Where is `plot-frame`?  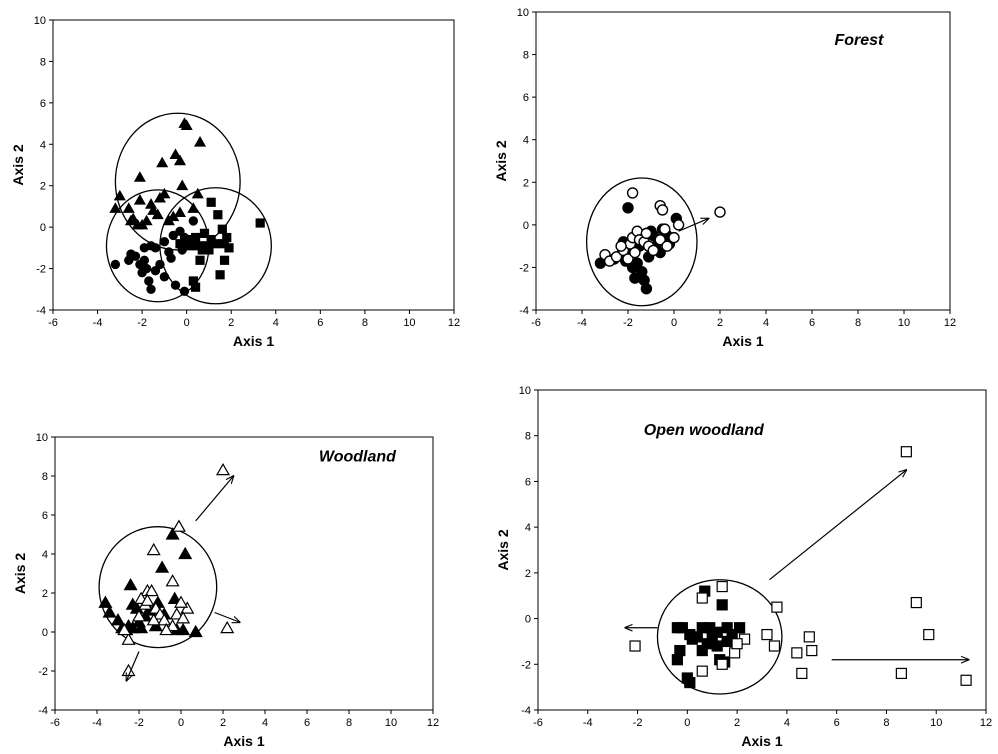
plot-frame is located at coordinates (244, 573).